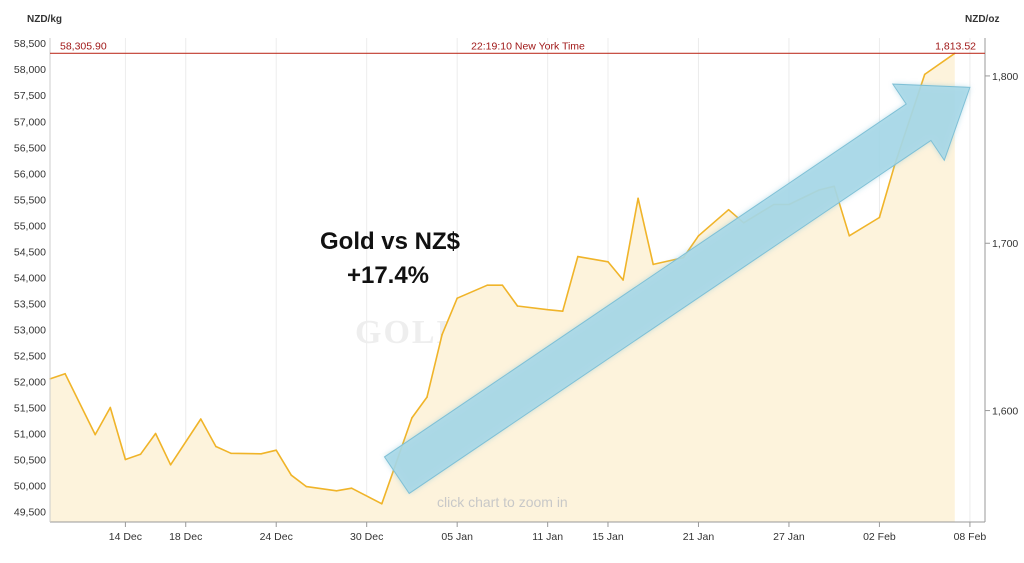 The width and height of the screenshot is (1024, 563). What do you see at coordinates (879, 537) in the screenshot?
I see `x-tick-label: 02 Feb` at bounding box center [879, 537].